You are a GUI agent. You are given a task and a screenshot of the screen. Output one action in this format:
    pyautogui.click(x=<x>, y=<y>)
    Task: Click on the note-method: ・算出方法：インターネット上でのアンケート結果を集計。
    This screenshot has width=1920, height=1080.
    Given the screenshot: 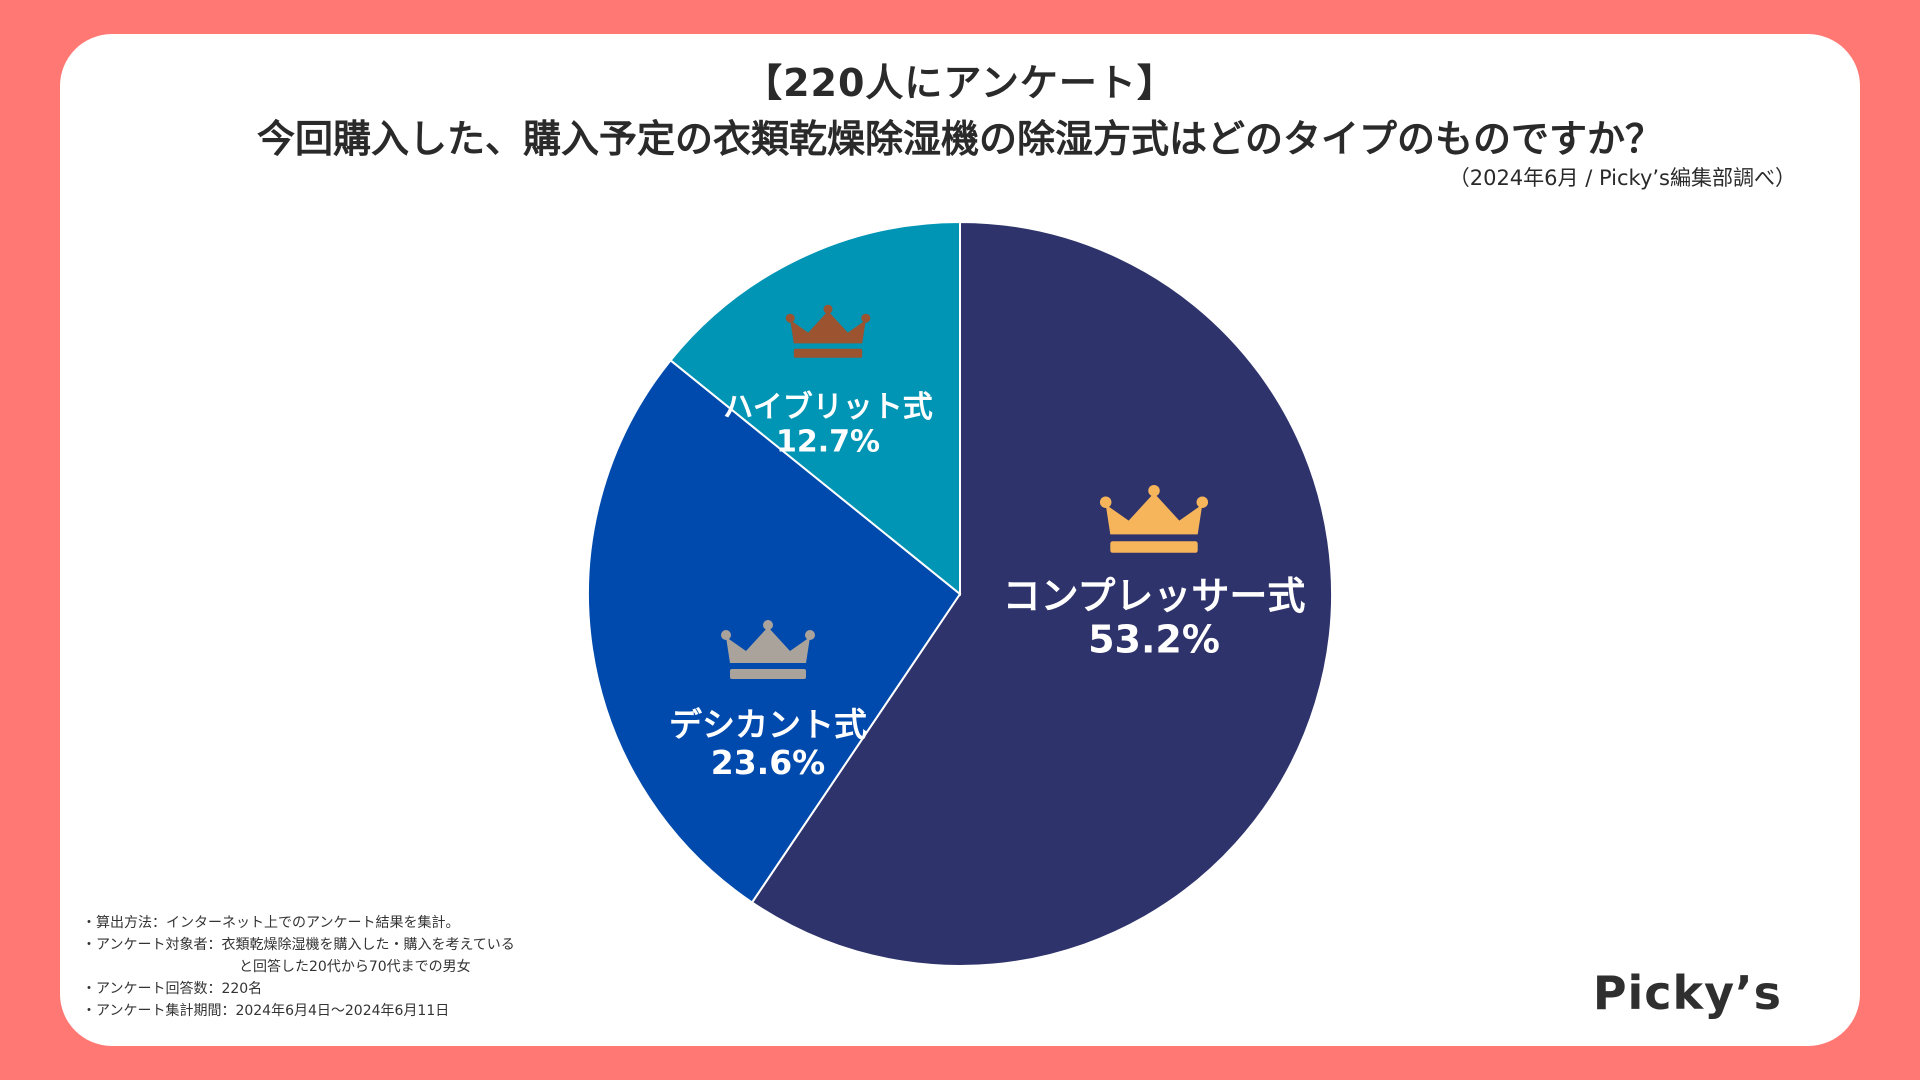 What is the action you would take?
    pyautogui.click(x=271, y=923)
    